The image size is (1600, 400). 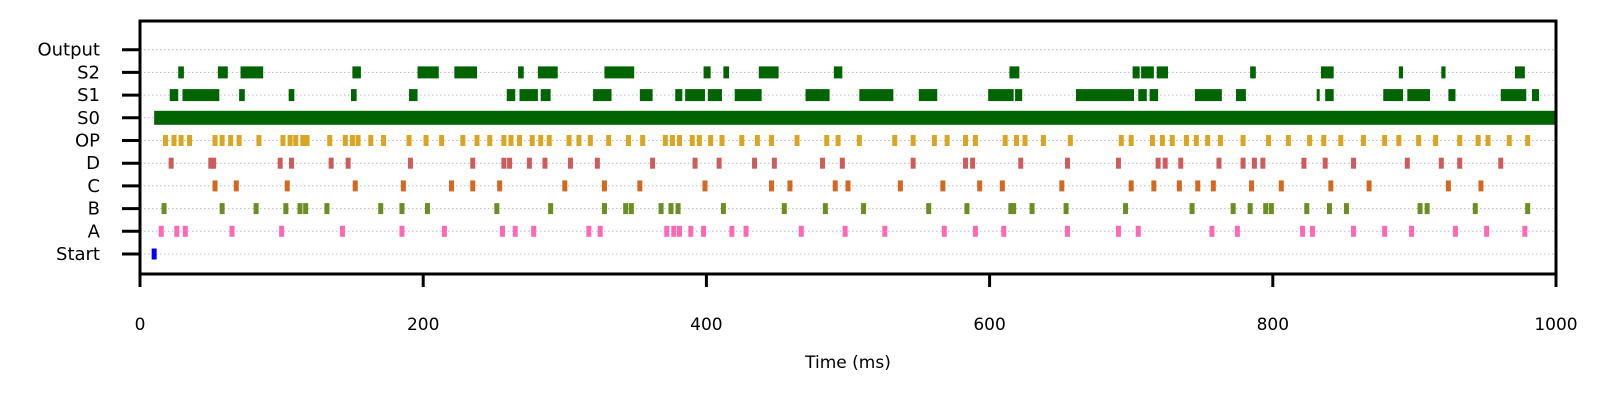 What do you see at coordinates (706, 325) in the screenshot?
I see `x-tick-label-400: 400` at bounding box center [706, 325].